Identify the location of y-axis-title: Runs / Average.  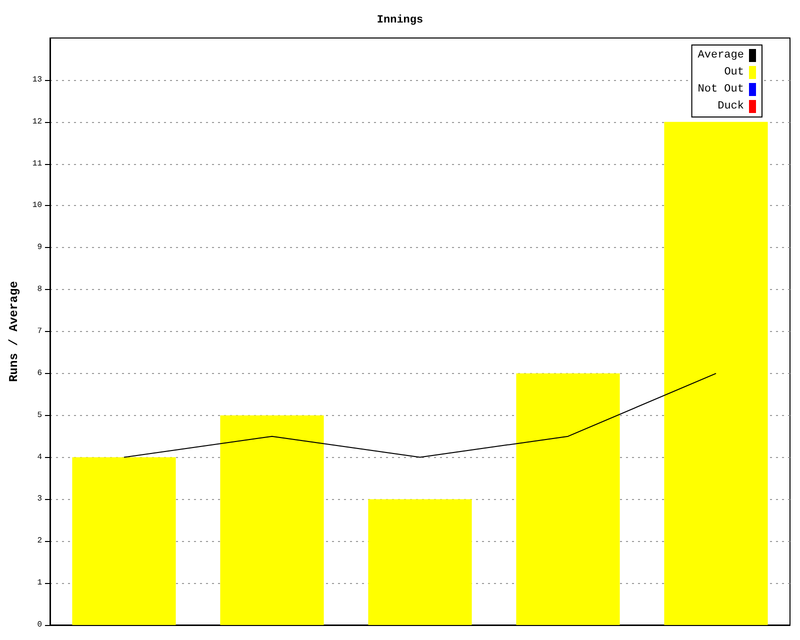
(14, 331).